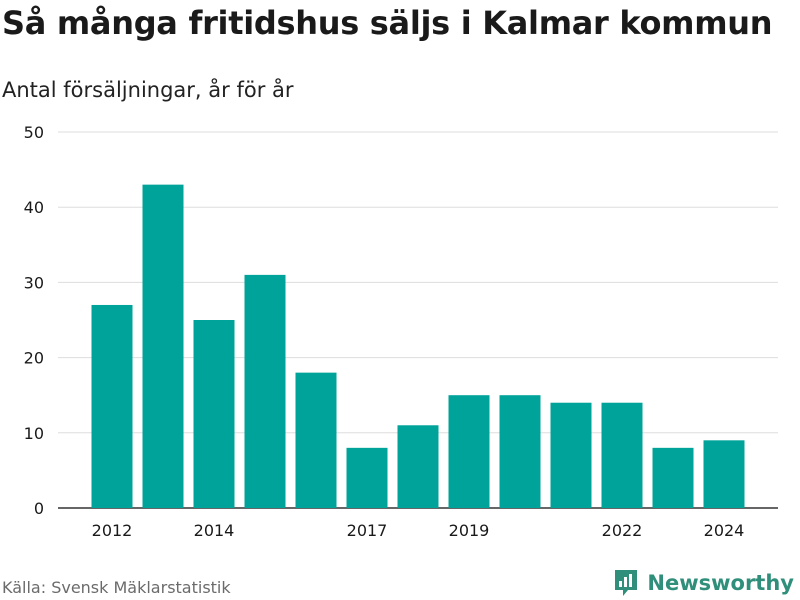 The image size is (800, 600). I want to click on bar-2020, so click(520, 451).